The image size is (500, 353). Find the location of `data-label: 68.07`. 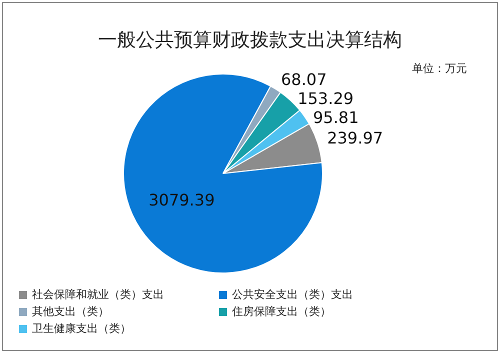

data-label: 68.07 is located at coordinates (303, 79).